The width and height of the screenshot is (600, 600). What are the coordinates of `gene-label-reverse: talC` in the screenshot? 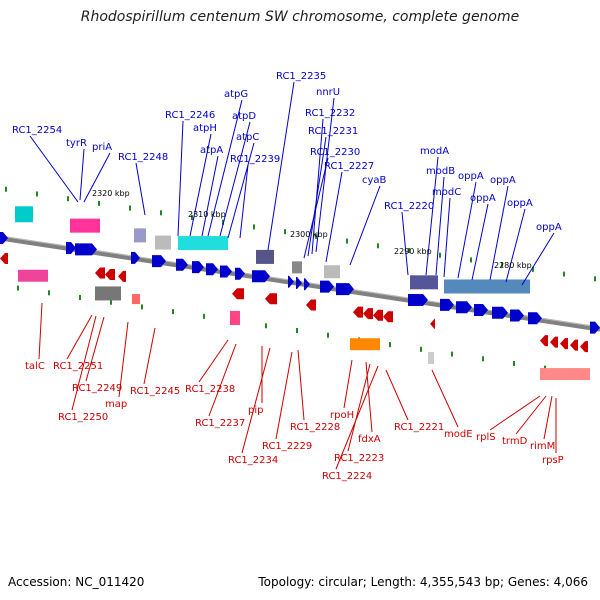 It's located at (35, 366).